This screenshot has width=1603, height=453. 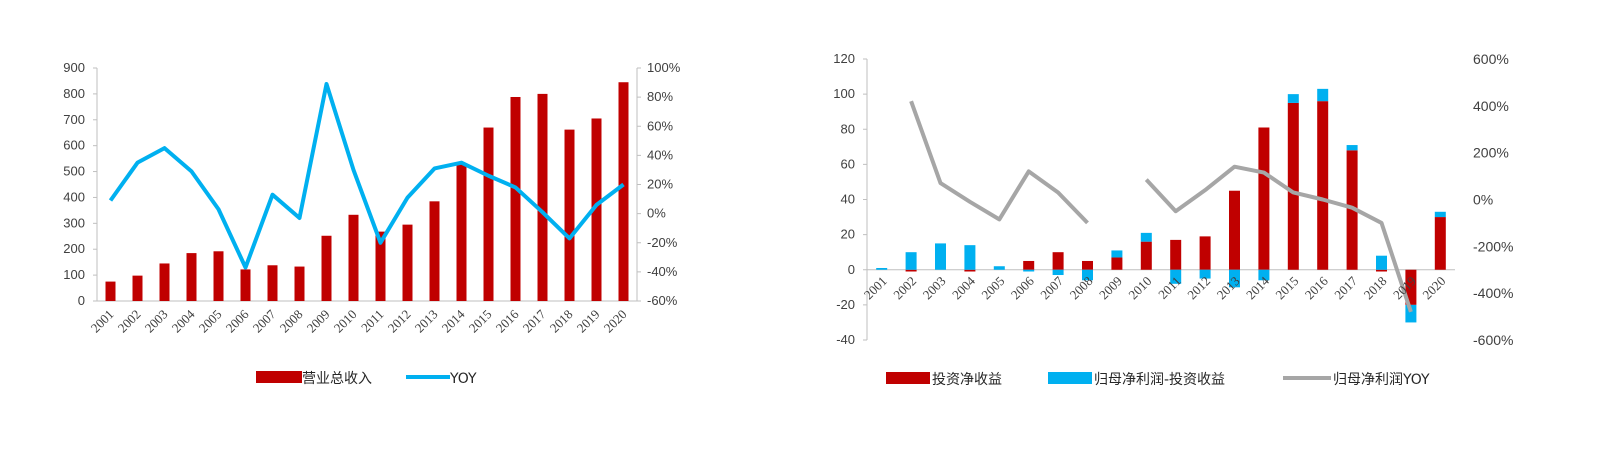 What do you see at coordinates (480, 321) in the screenshot?
I see `x-tick-label: 2015` at bounding box center [480, 321].